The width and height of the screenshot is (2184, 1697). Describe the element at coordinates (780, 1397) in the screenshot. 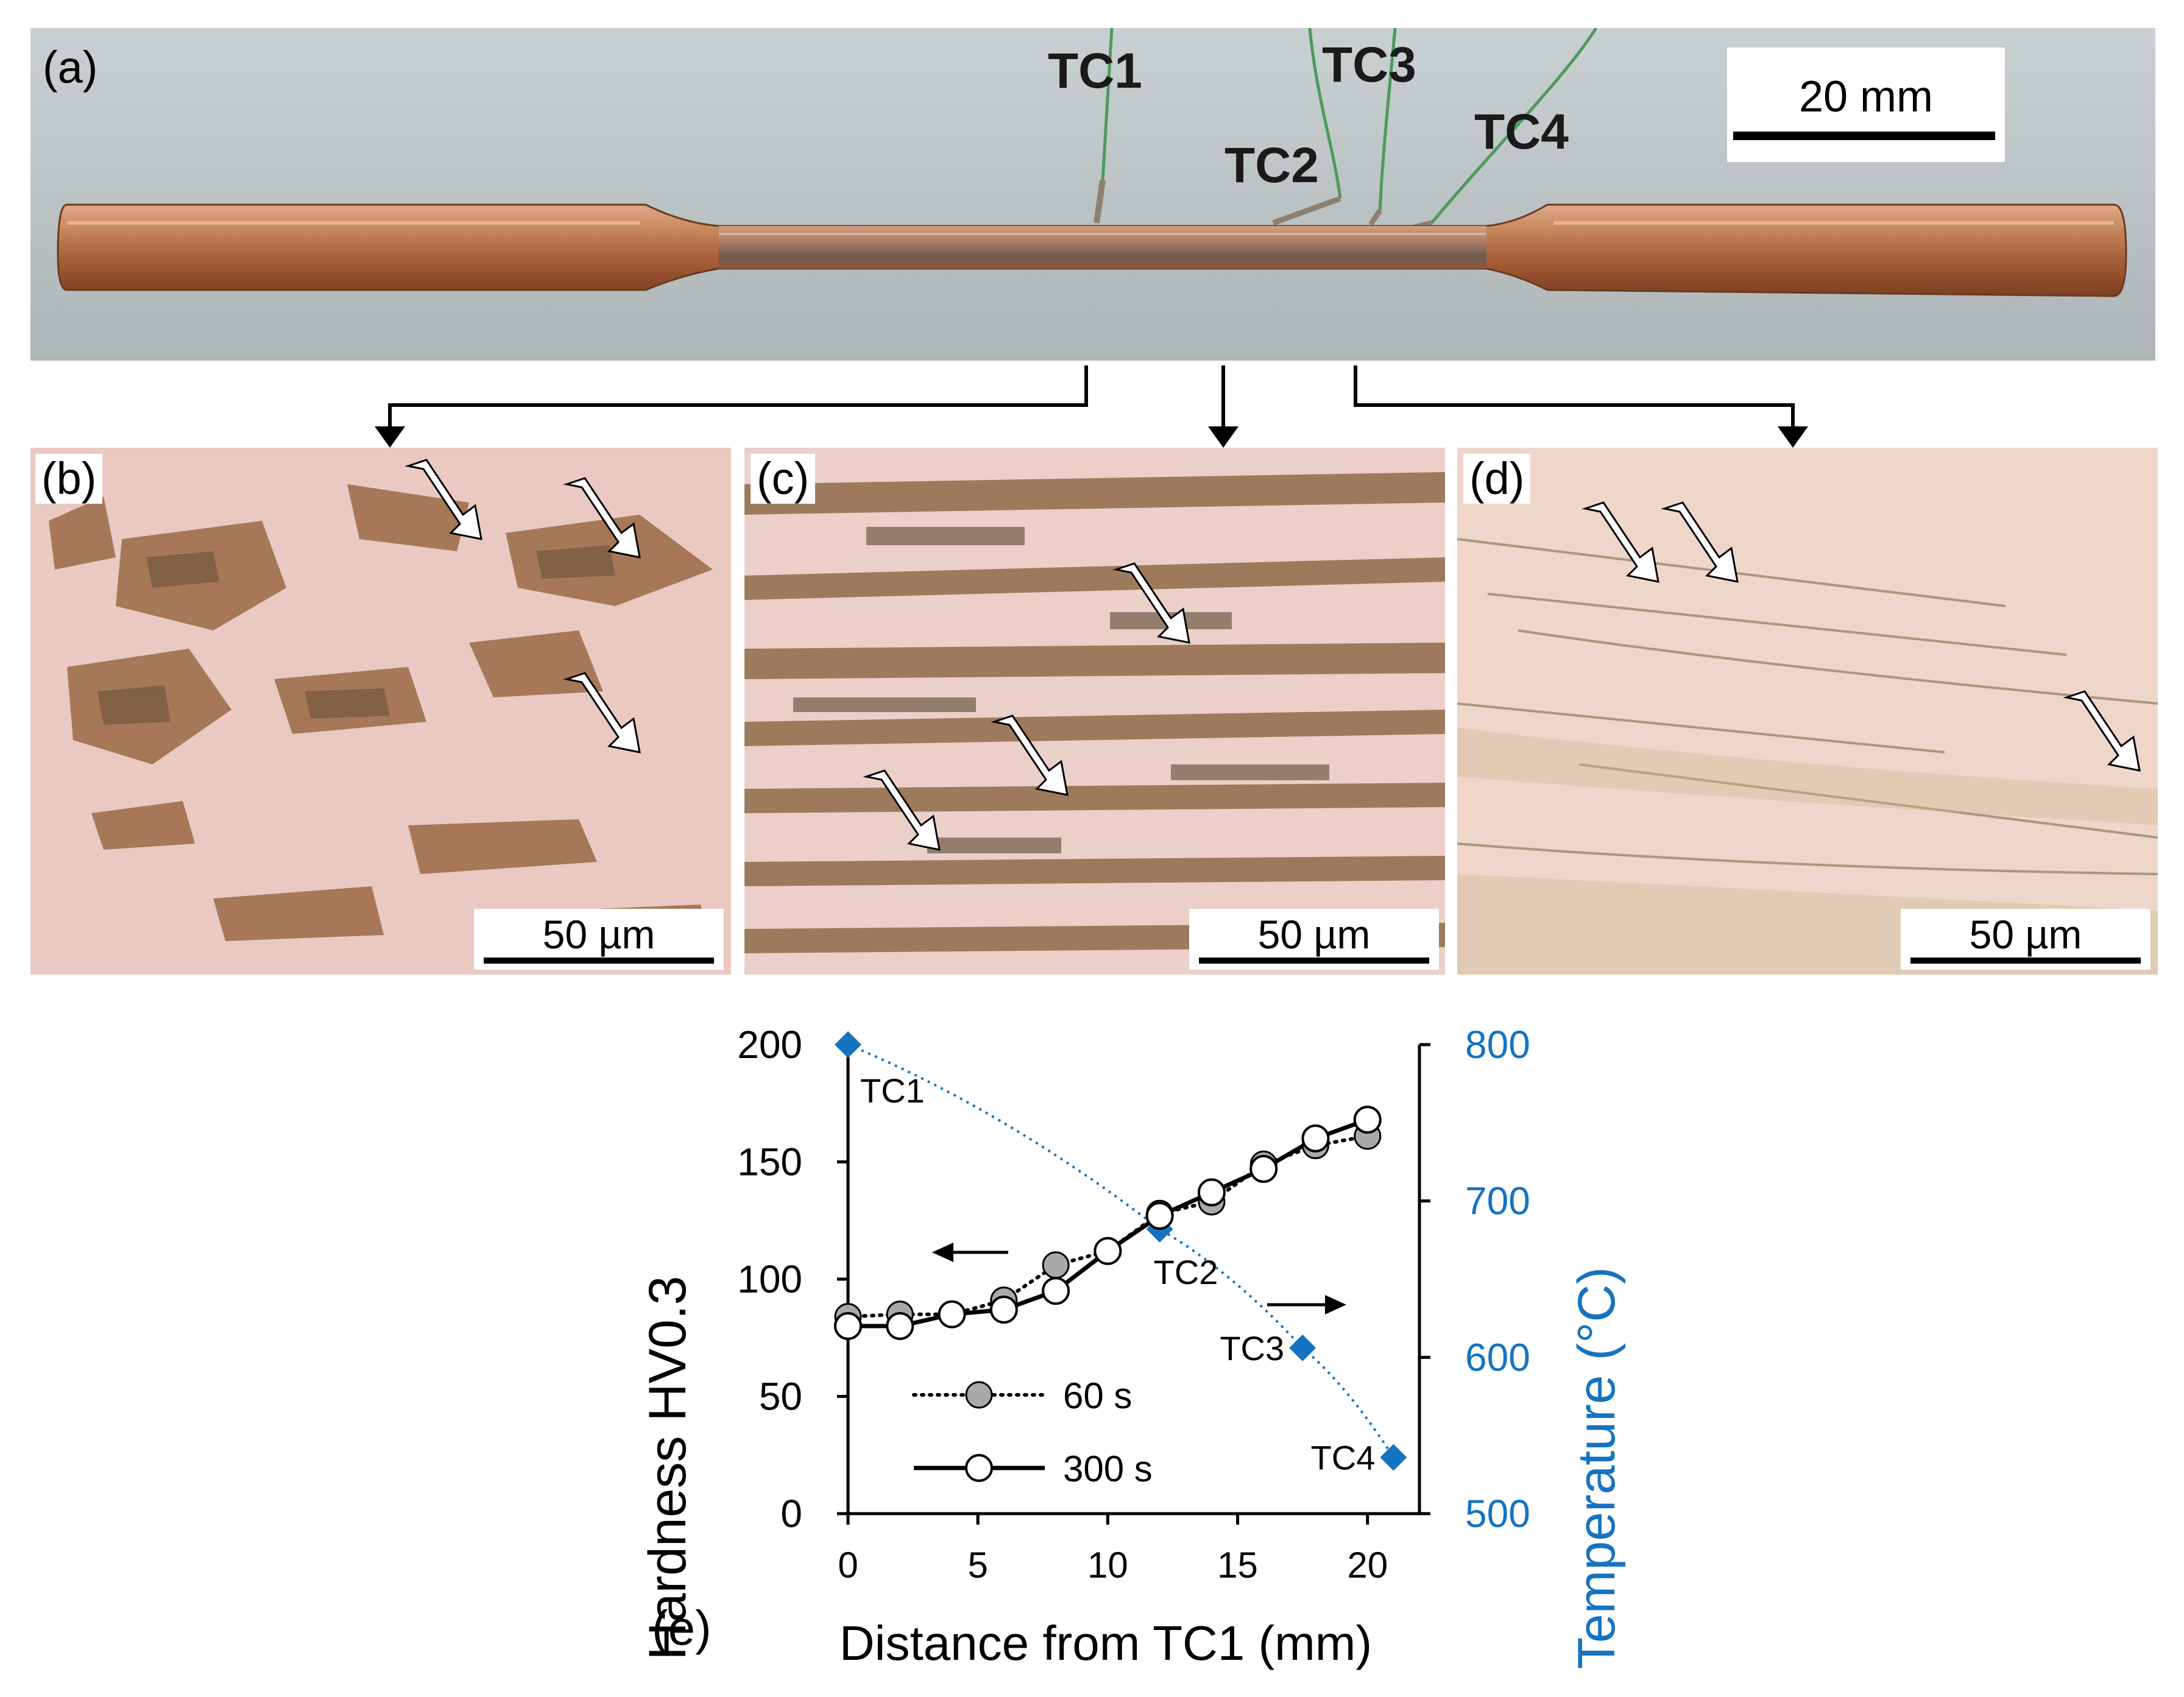

I see `y-tick-label: 50` at that location.